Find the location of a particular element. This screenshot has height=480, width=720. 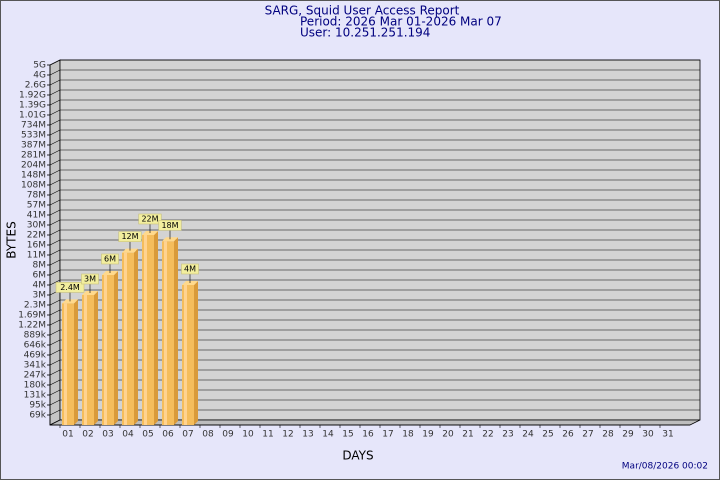

x-tick-label: 09 is located at coordinates (228, 435).